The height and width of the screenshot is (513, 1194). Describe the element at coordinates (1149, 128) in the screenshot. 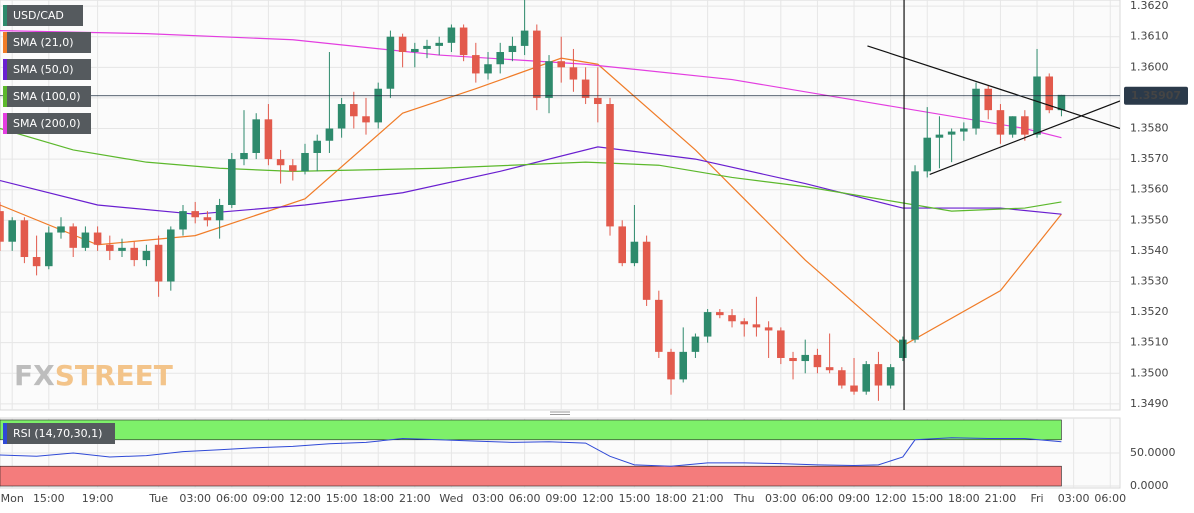

I see `y-tick-label: 1.3580` at that location.